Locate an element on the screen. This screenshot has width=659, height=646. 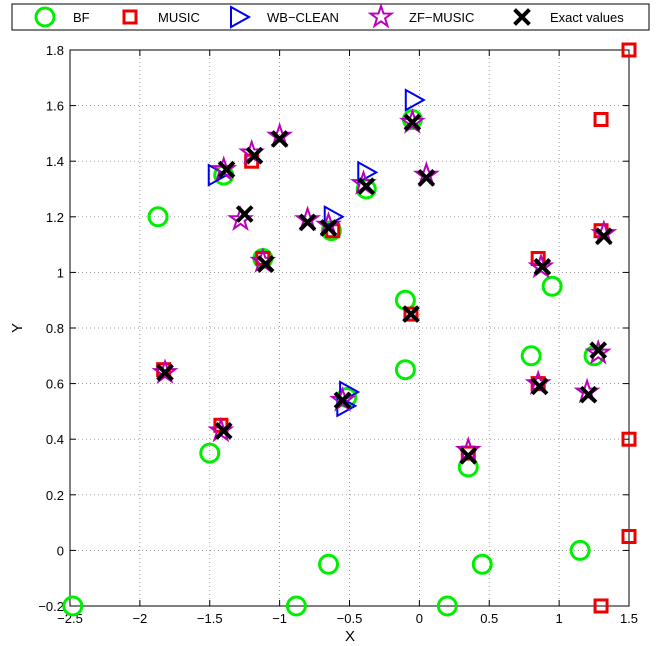
x-tick-label: 1.5 is located at coordinates (629, 618).